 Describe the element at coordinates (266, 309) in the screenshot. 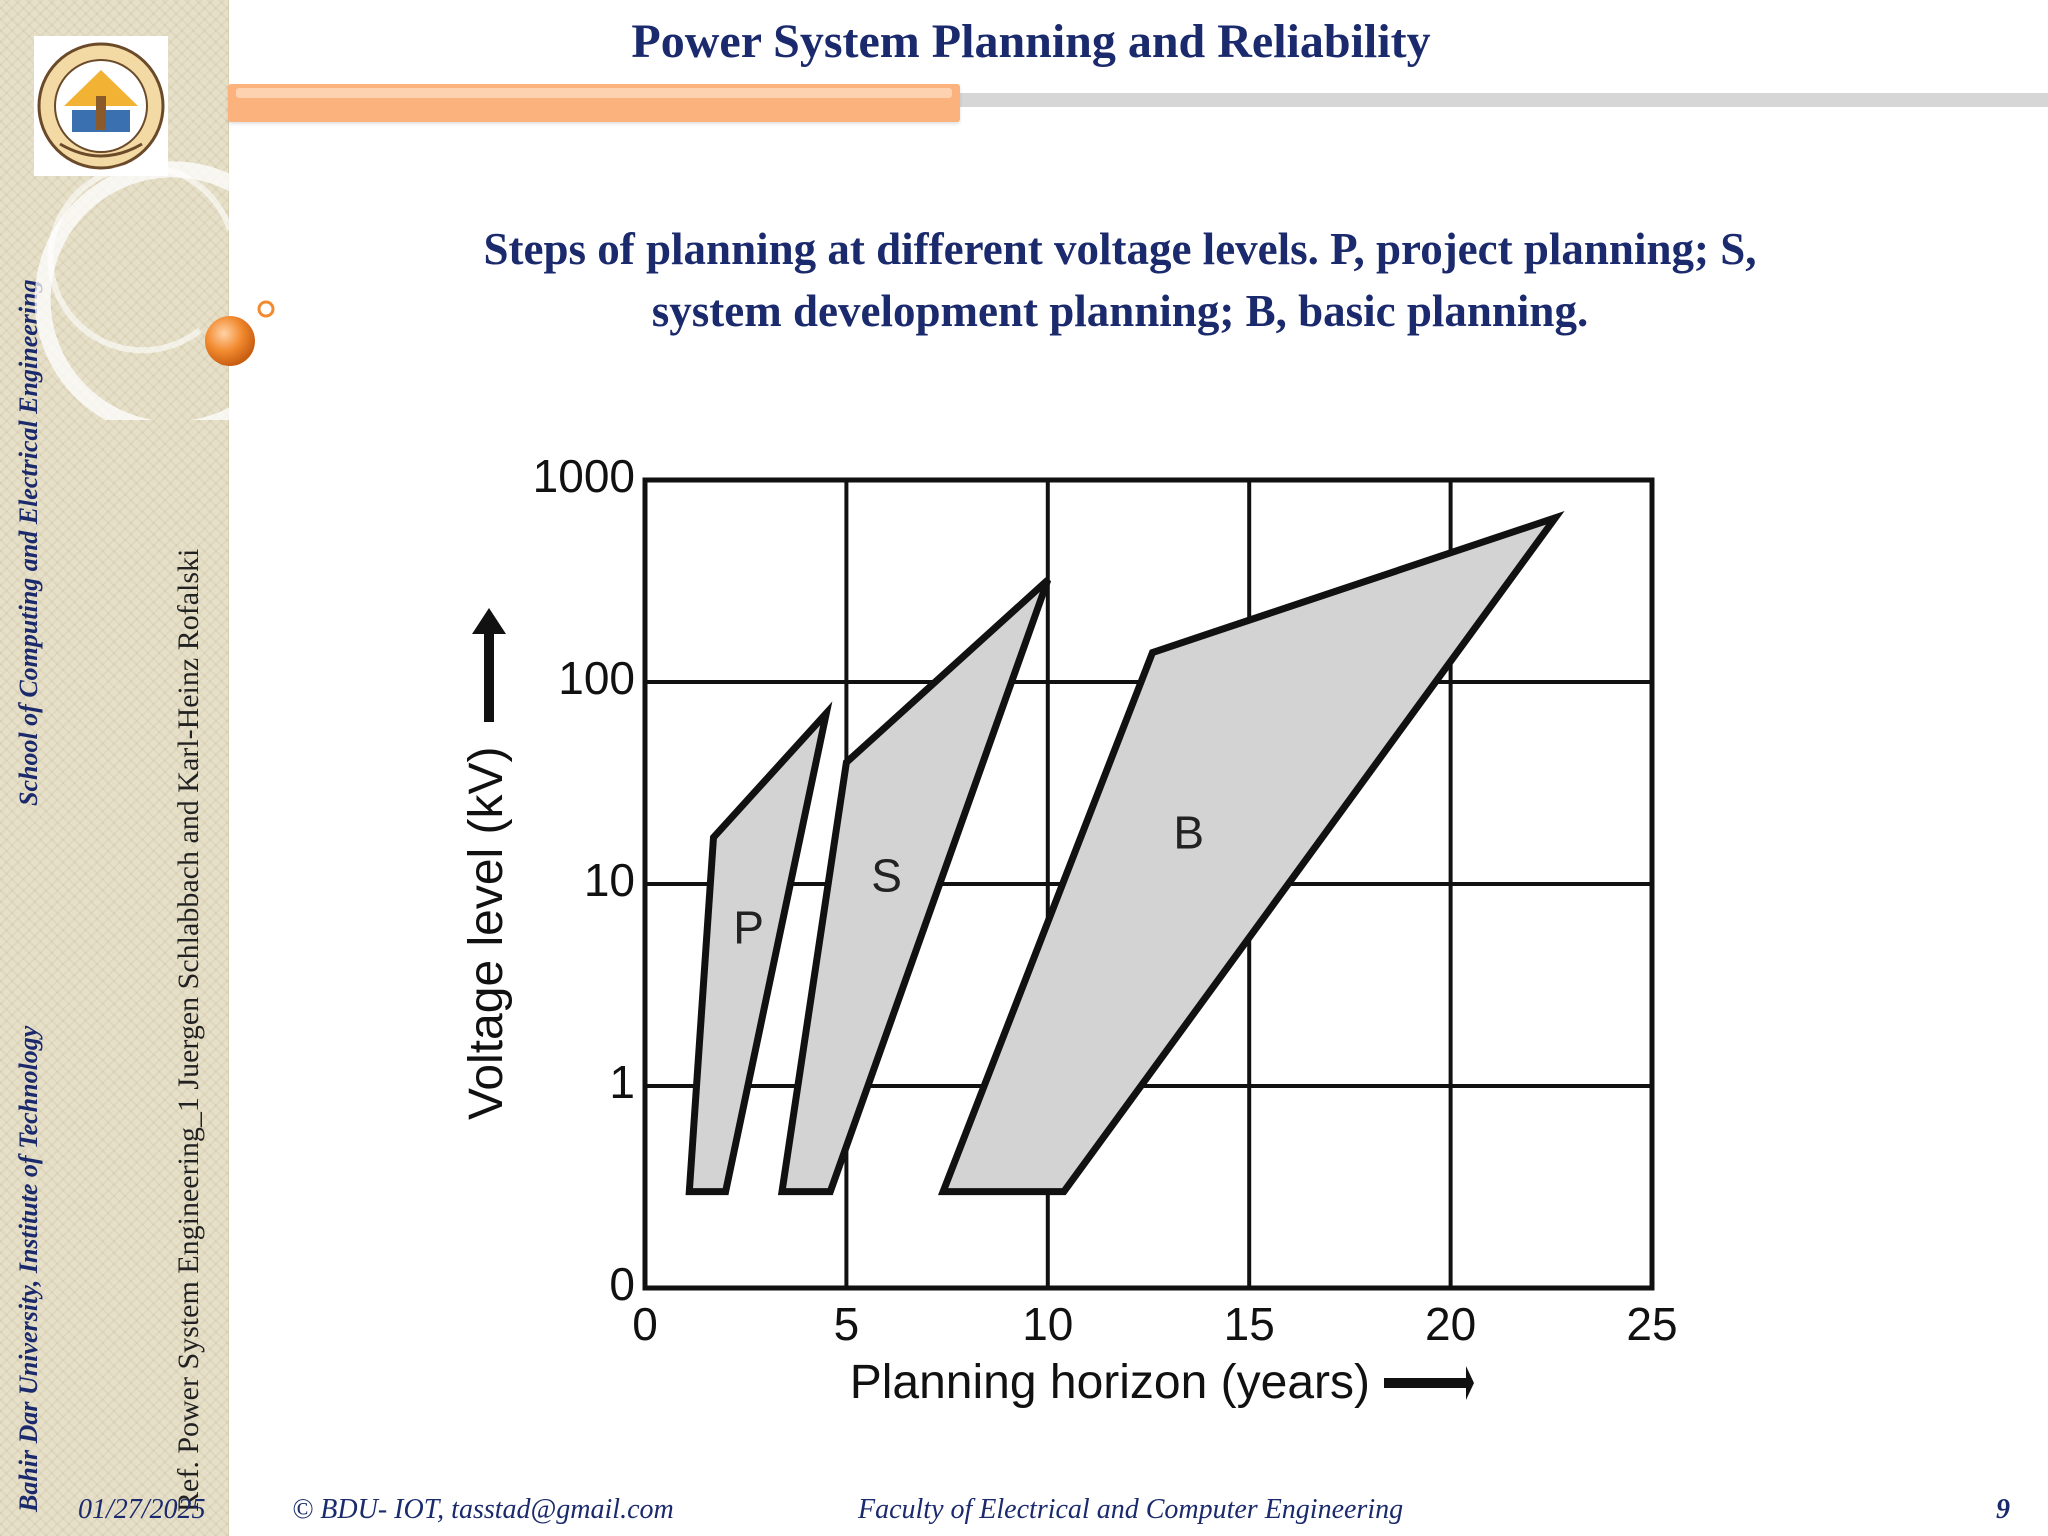

I see `small-ring` at that location.